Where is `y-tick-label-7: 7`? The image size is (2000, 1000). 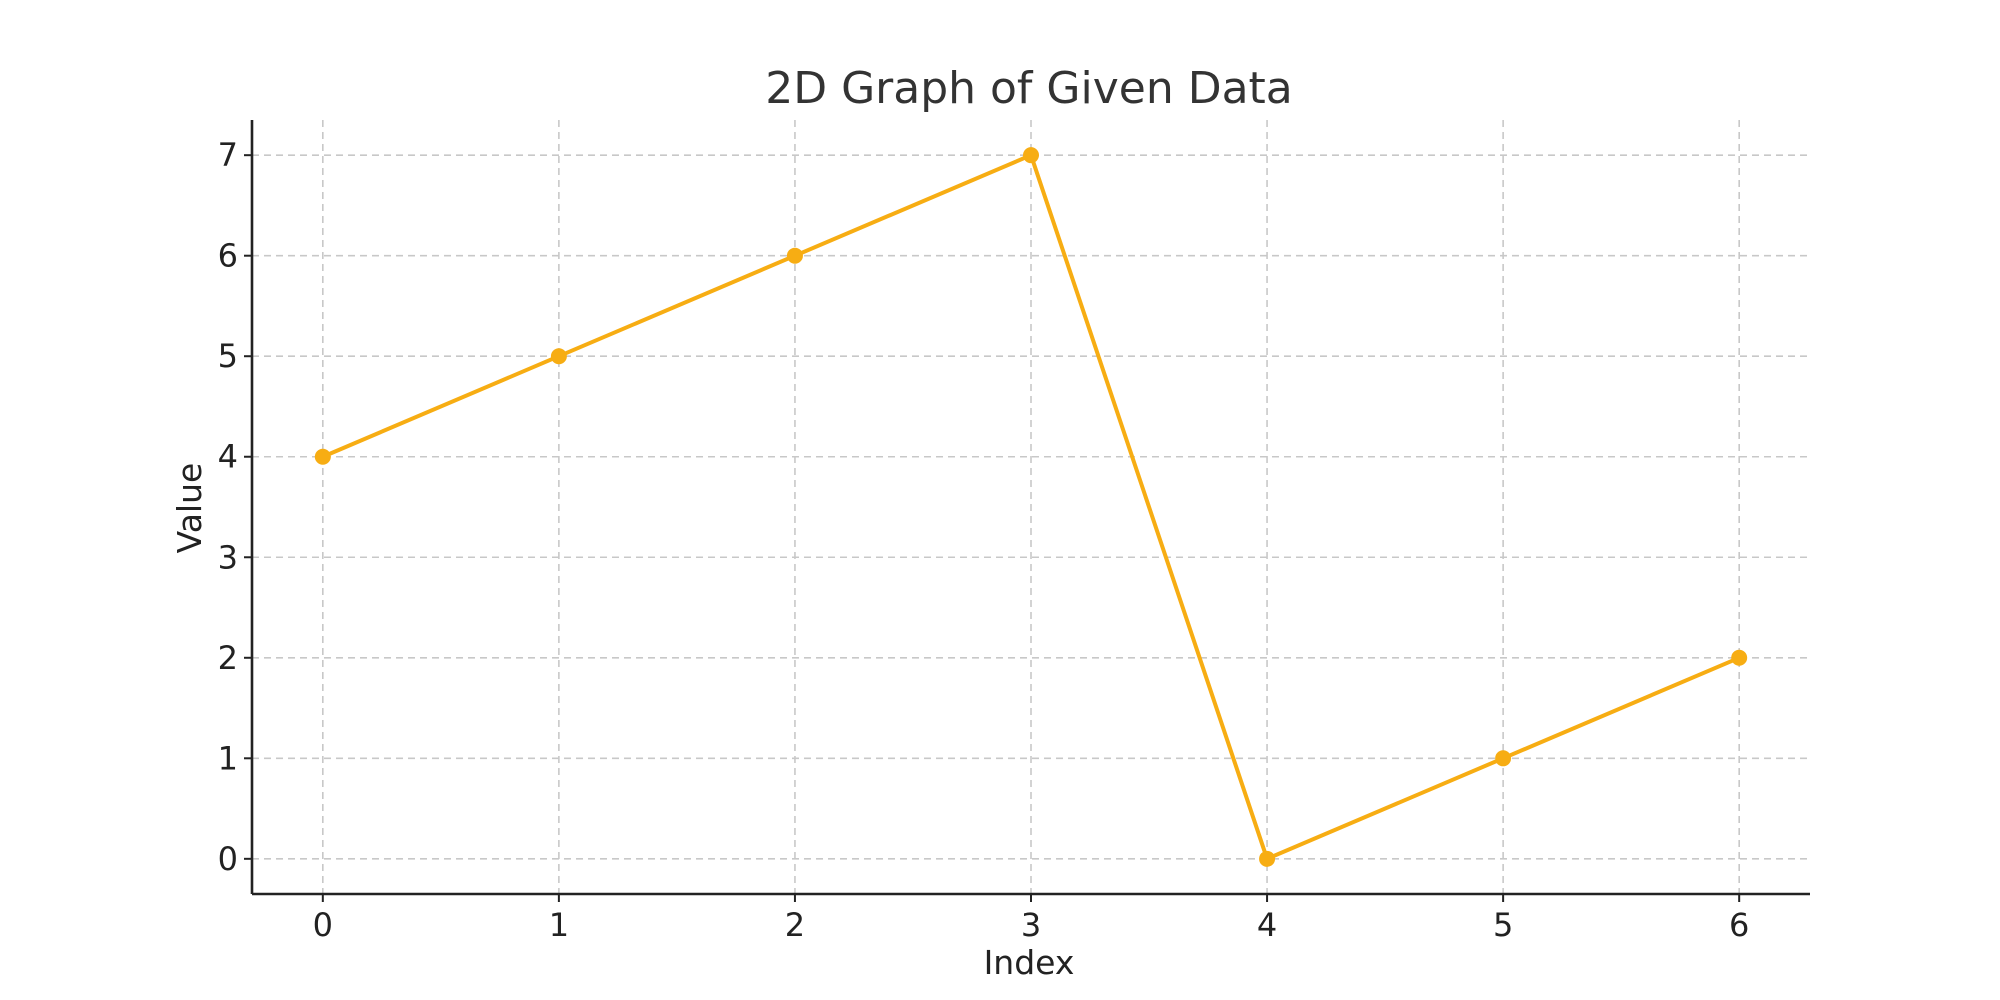
y-tick-label-7: 7 is located at coordinates (228, 155).